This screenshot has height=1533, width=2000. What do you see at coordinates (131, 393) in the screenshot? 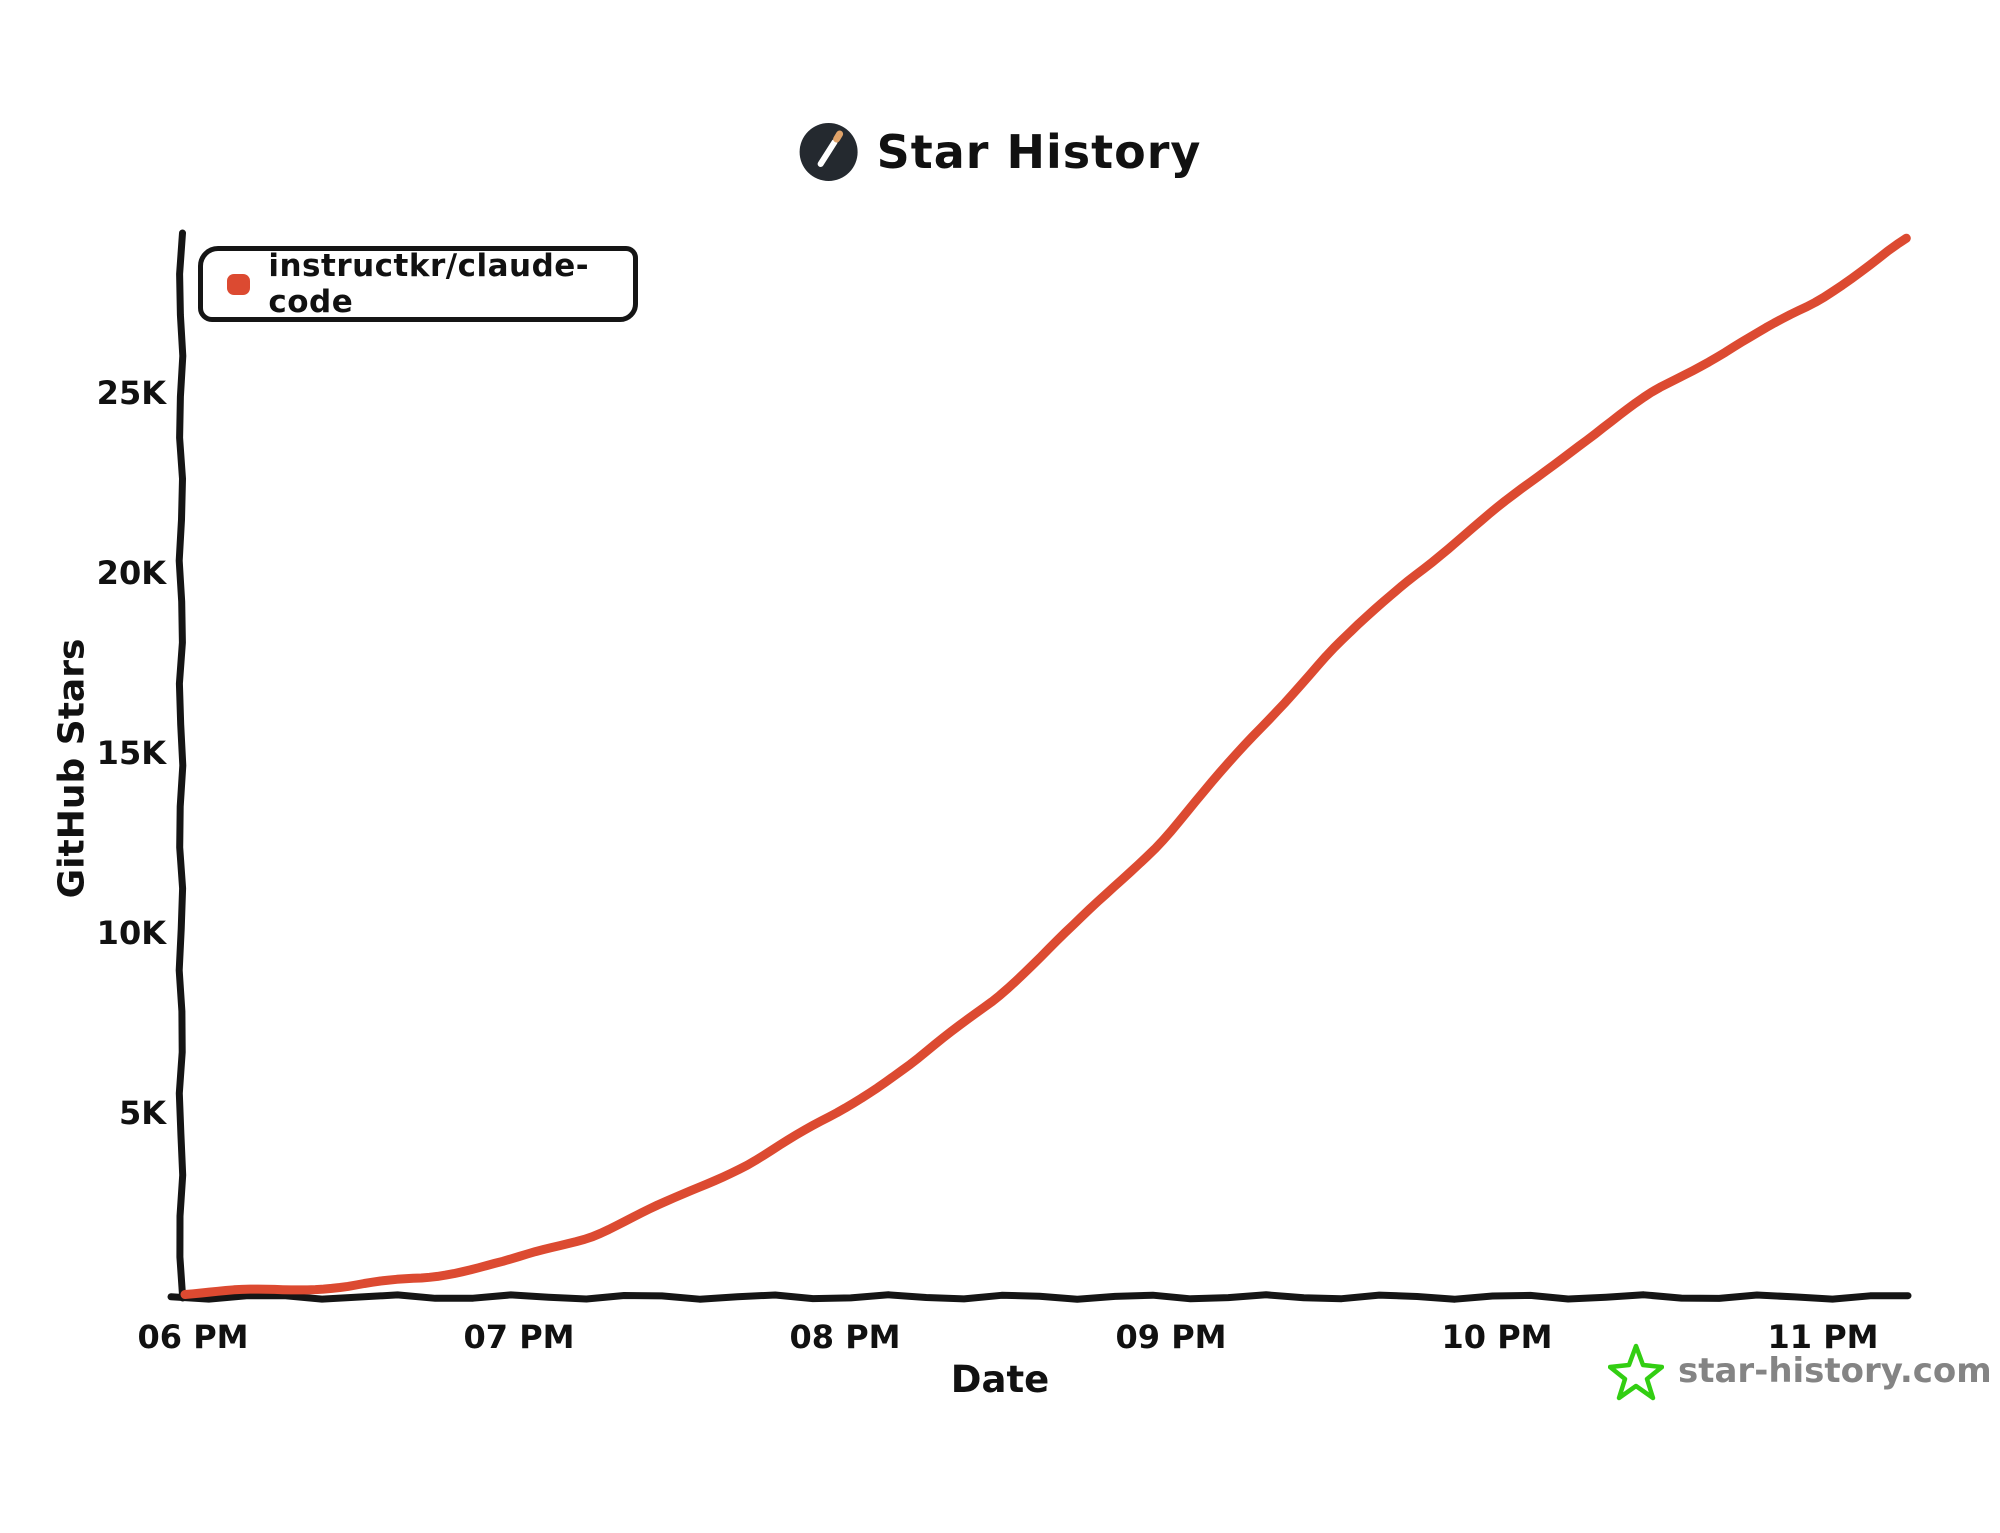
I see `y-tick-label: 25K` at bounding box center [131, 393].